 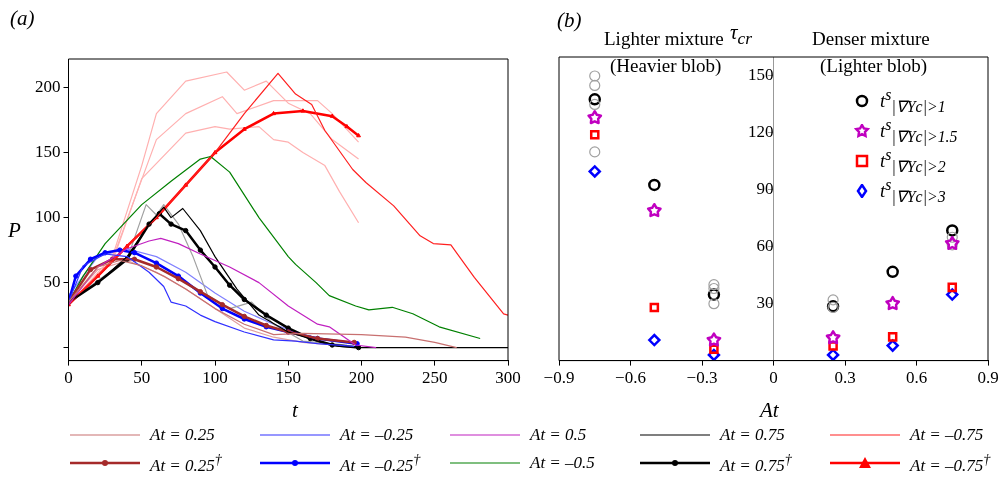 I want to click on x-tick-label: −0.3, so click(x=702, y=378).